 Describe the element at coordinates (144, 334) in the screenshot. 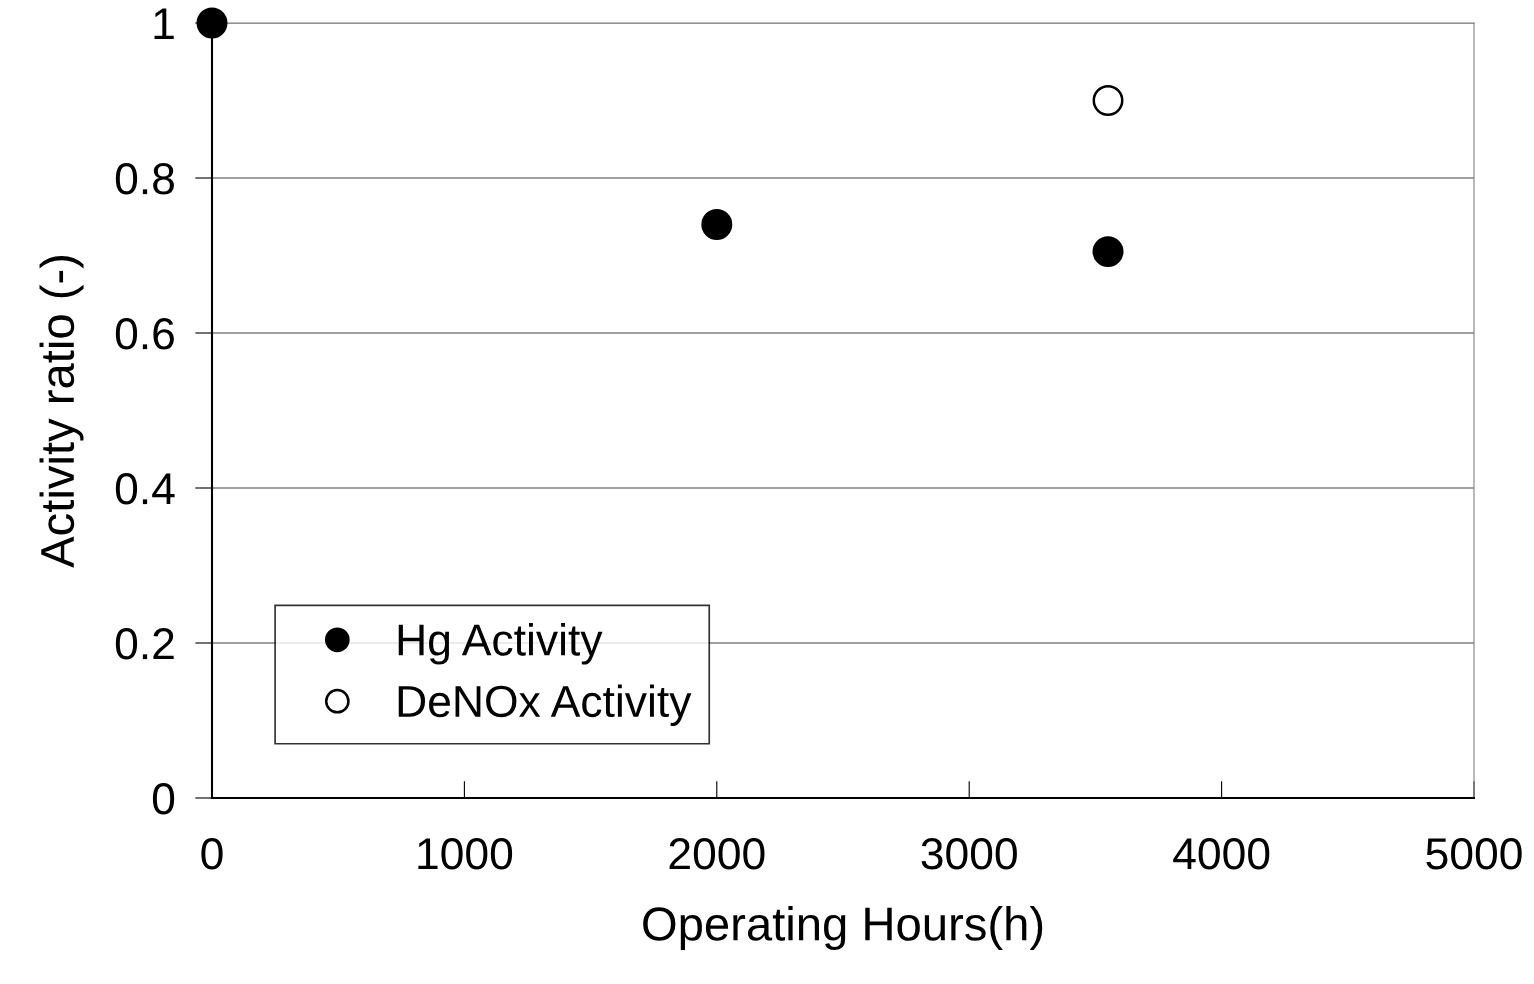

I see `y-tick-label: 0.6` at that location.